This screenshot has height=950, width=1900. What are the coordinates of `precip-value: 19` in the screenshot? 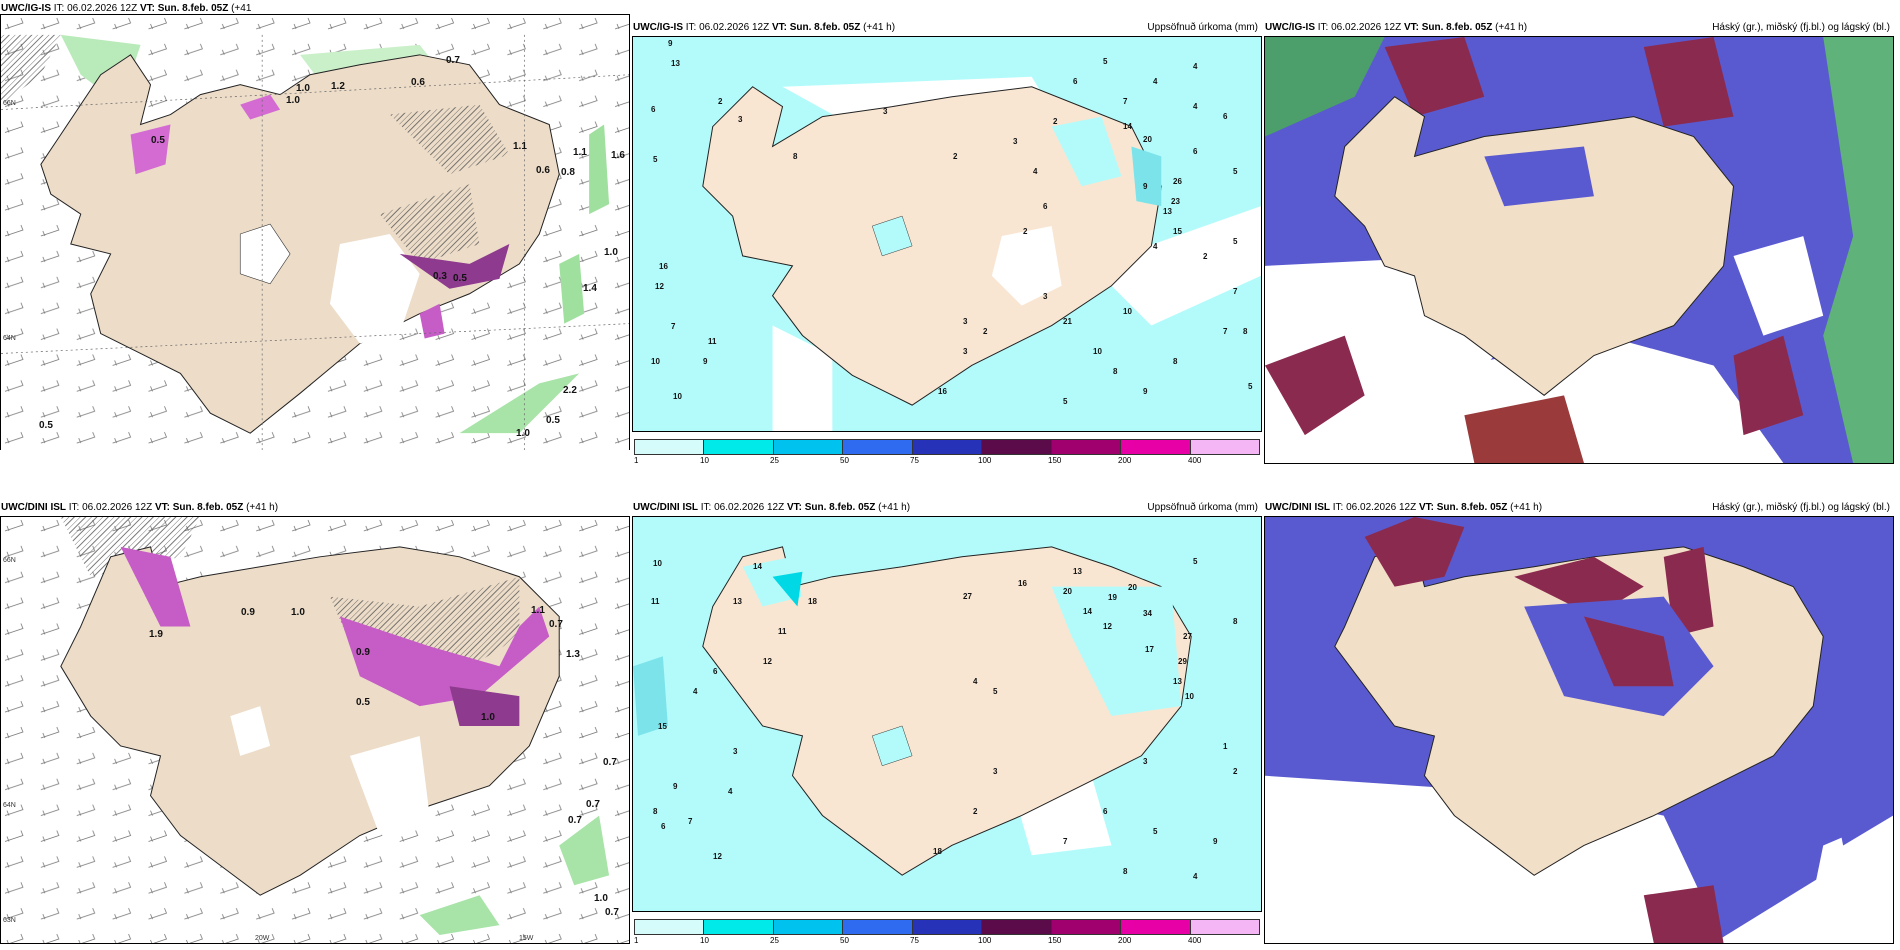 It's located at (1112, 597).